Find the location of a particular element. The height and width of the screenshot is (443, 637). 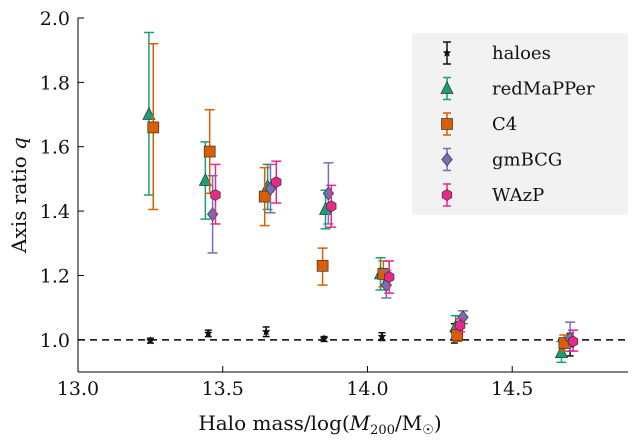

legend-label: haloes is located at coordinates (521, 53).